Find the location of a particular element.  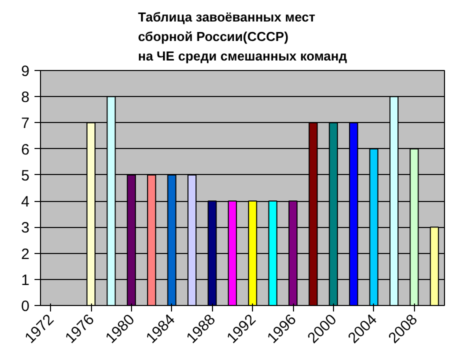

y-tick-label: 1 is located at coordinates (25, 280).